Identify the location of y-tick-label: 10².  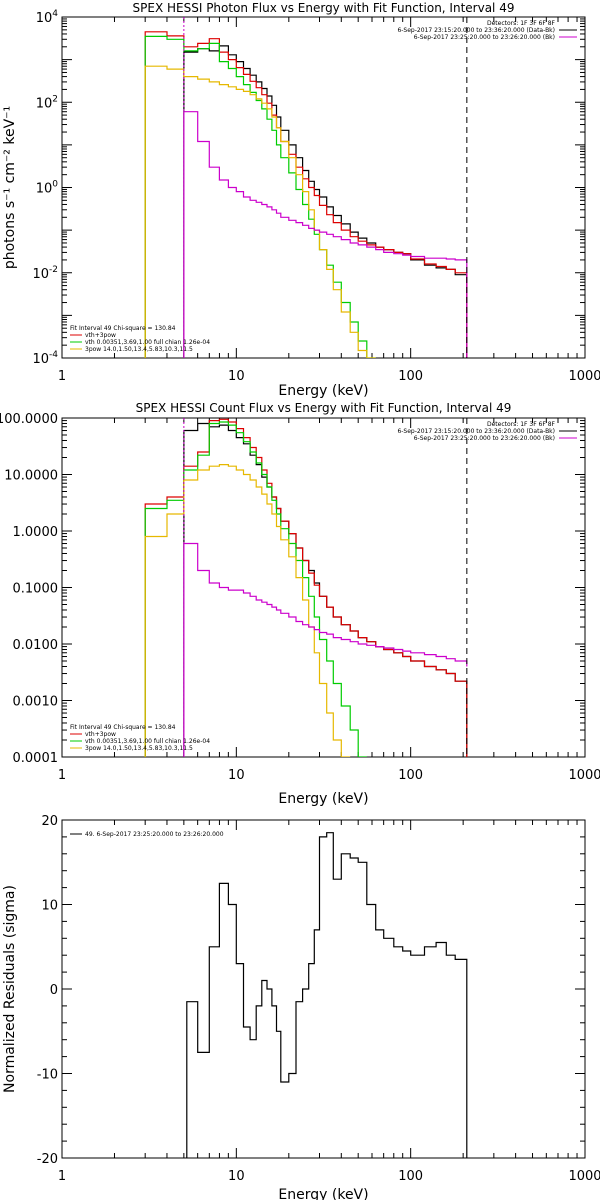
(47, 102).